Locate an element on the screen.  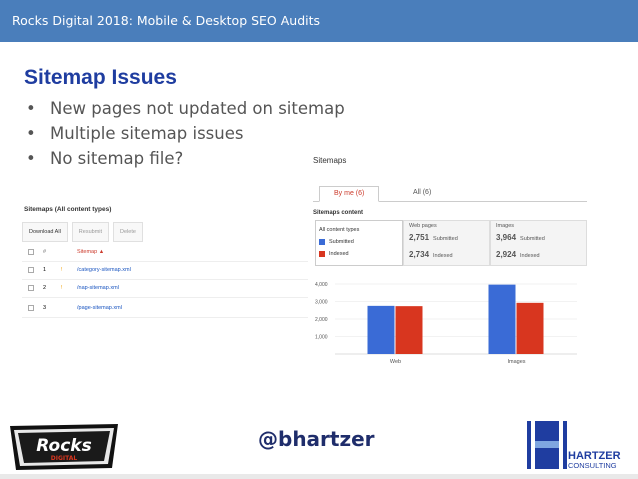
bar-submitted-images is located at coordinates (502, 319).